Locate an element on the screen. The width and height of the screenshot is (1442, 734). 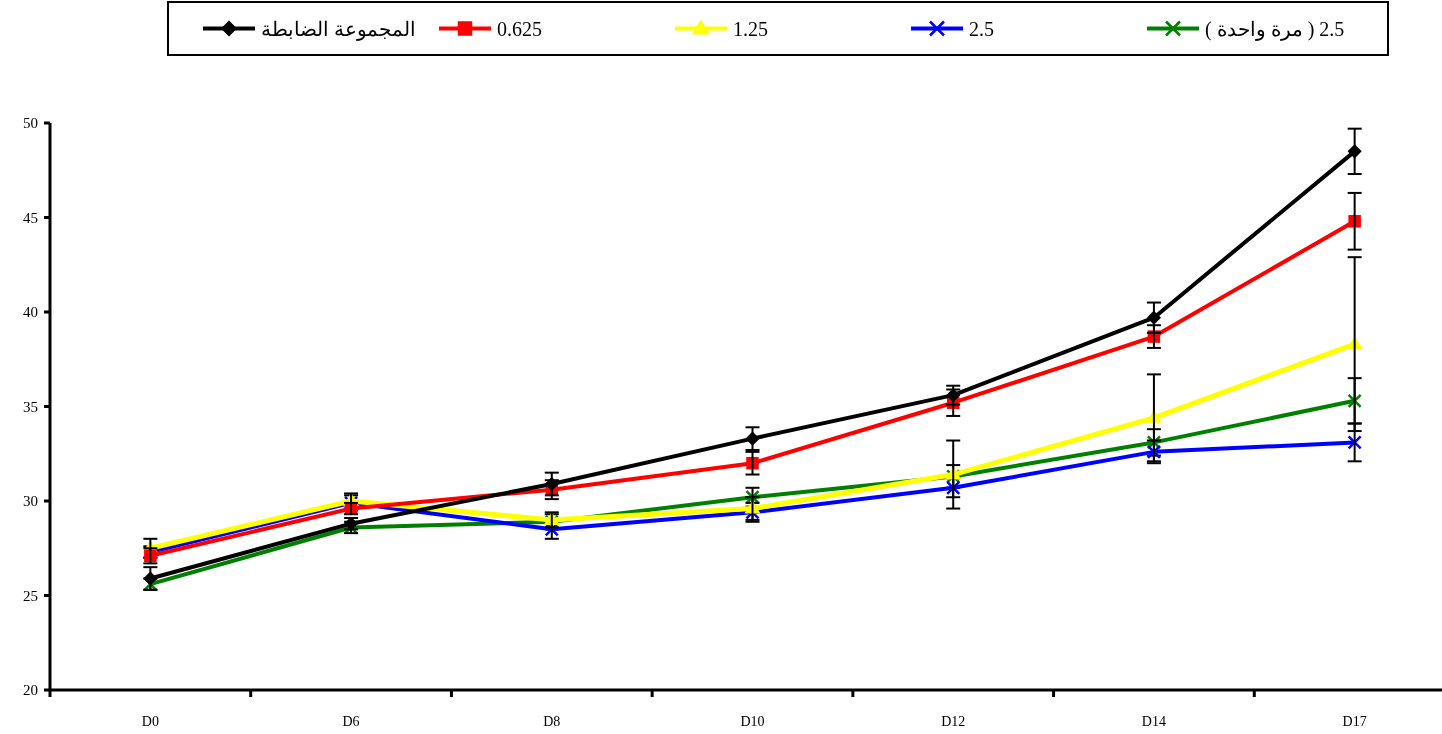
x-tick-label: D14 is located at coordinates (1153, 721).